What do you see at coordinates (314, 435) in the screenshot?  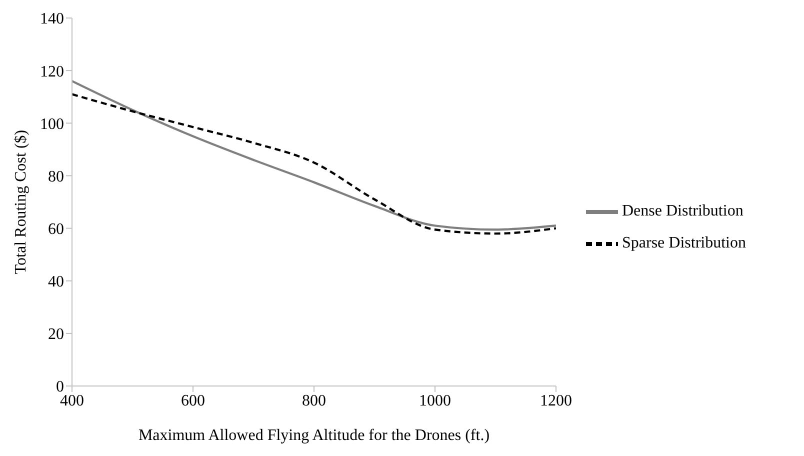 I see `x-axis-title: Maximum Allowed Flying Altitude for the Drones (ft.)` at bounding box center [314, 435].